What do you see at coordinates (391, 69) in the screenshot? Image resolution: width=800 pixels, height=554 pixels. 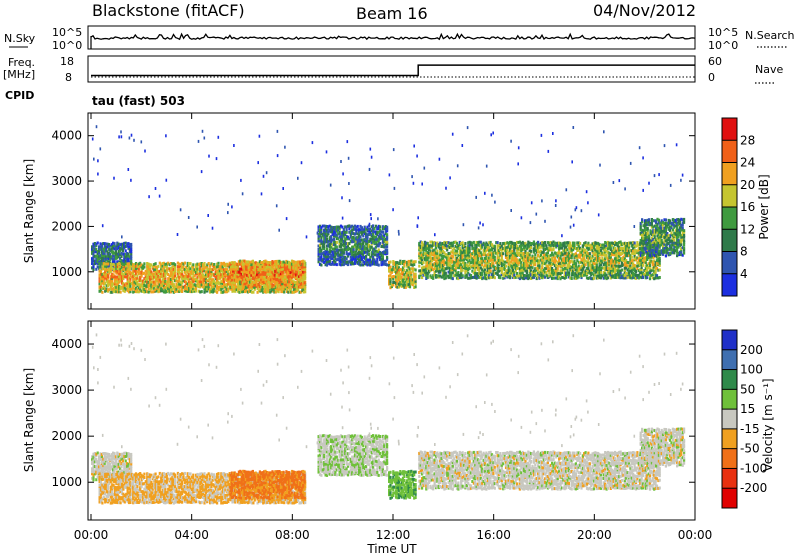 I see `freq-panel` at bounding box center [391, 69].